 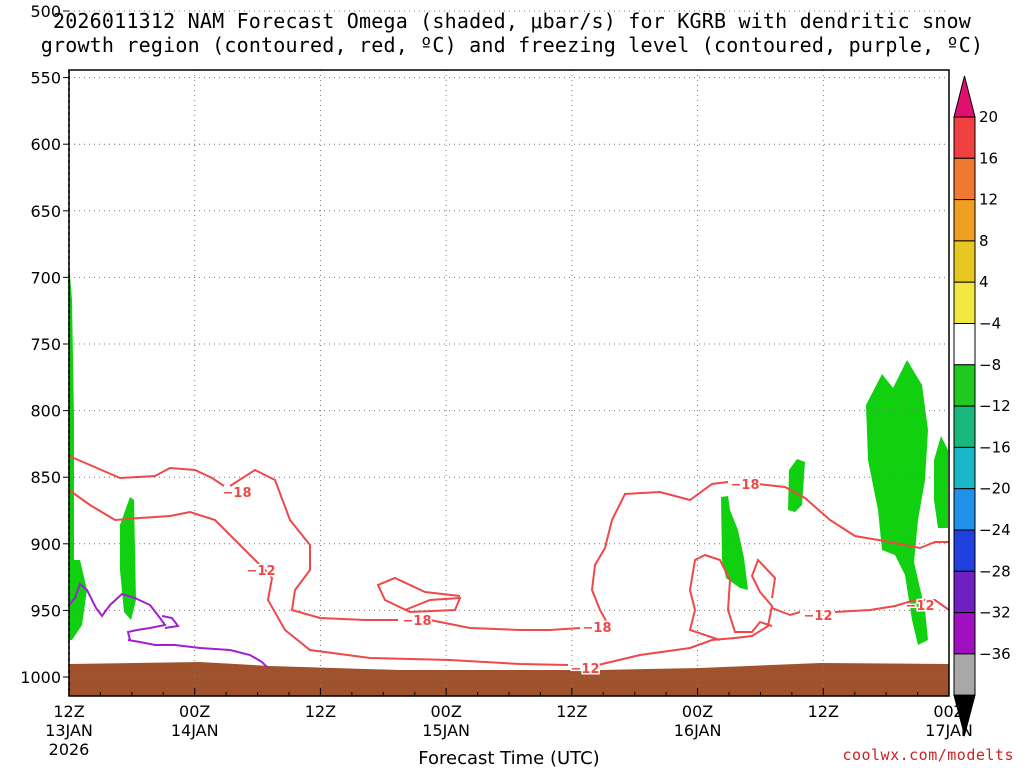 I want to click on x-tick-label: 13JAN, so click(x=69, y=730).